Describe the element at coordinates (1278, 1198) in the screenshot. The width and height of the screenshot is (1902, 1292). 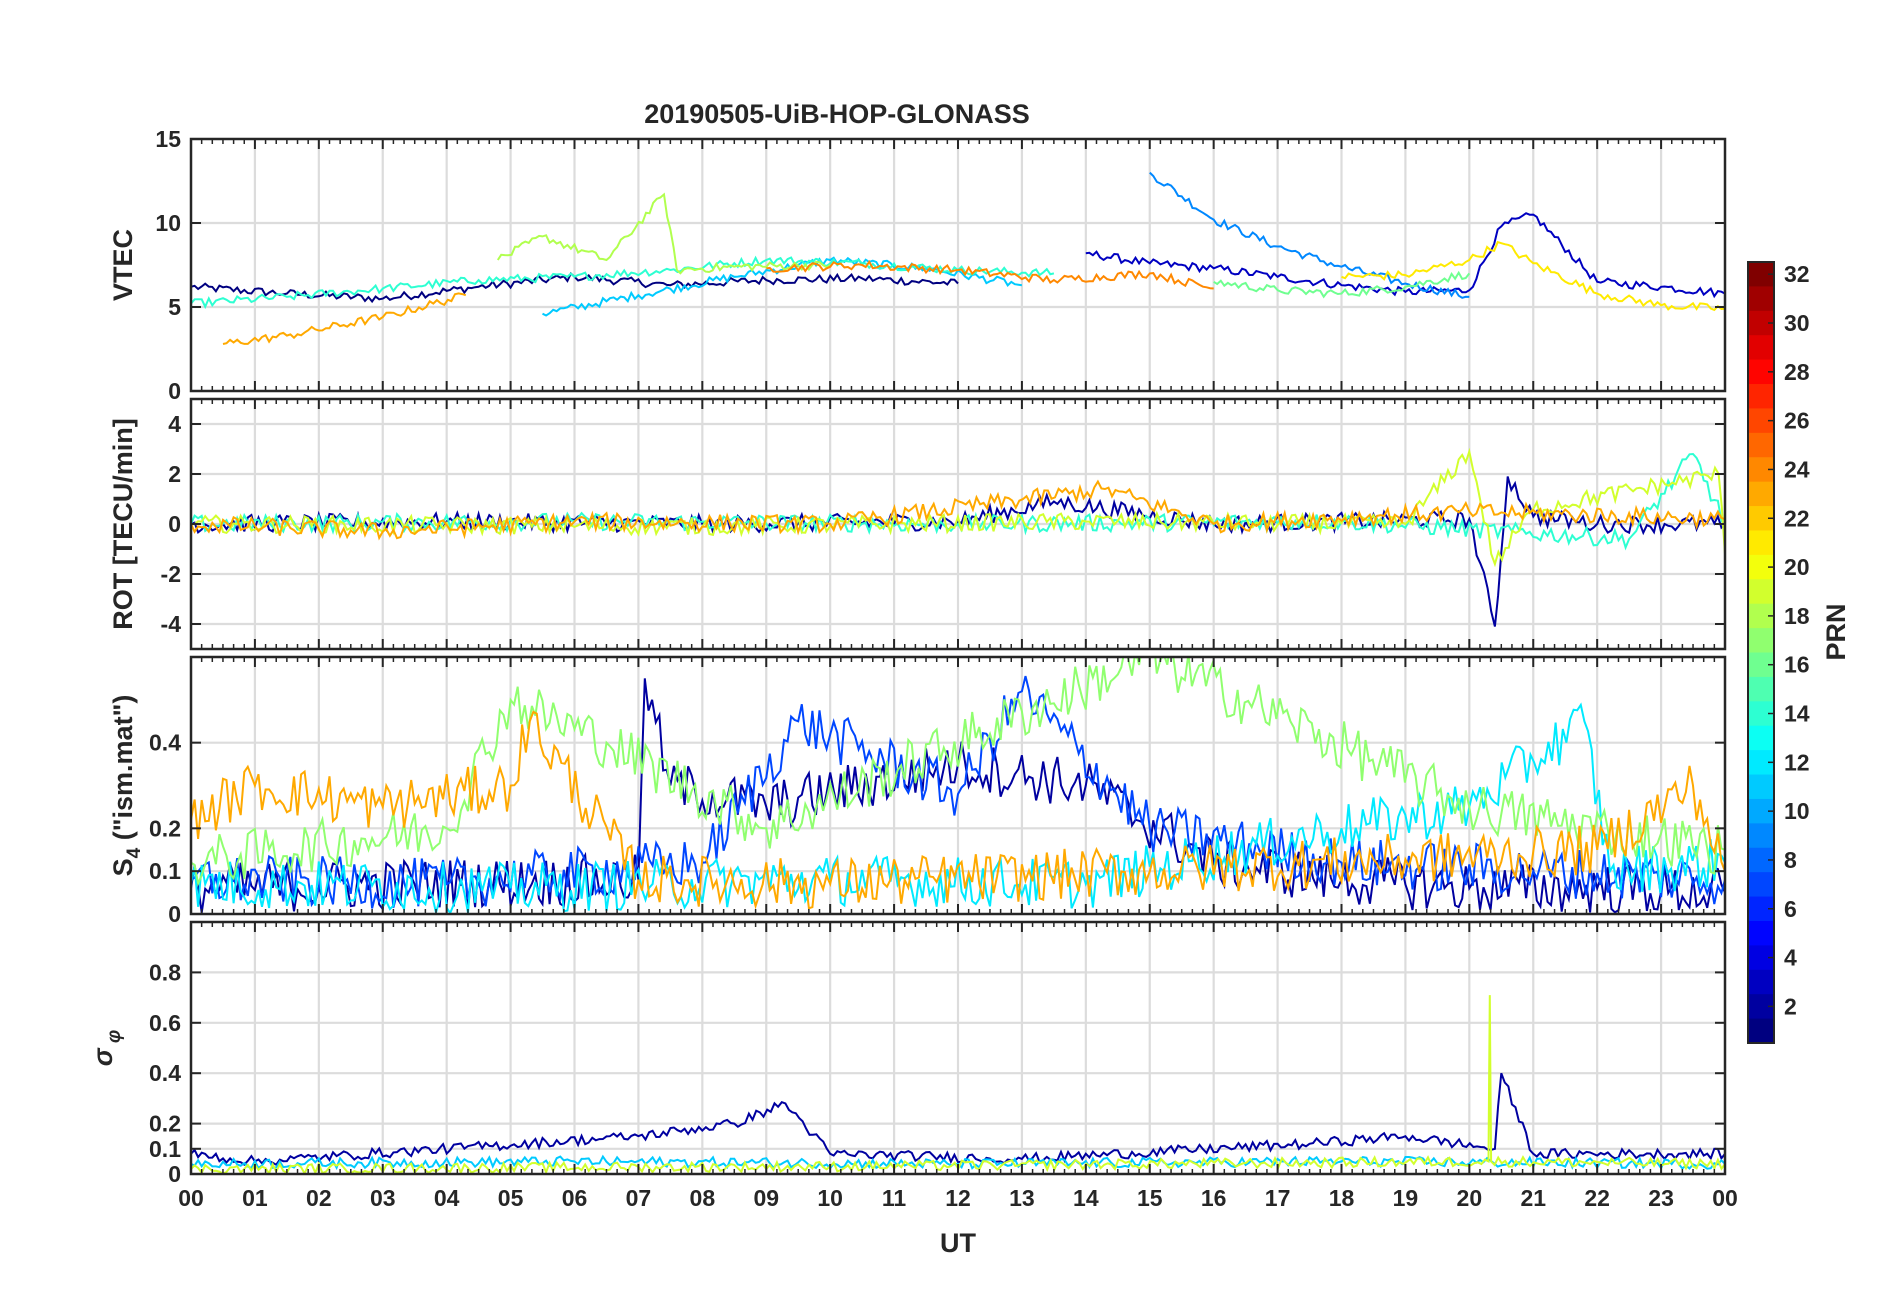
I see `x-tick-label: 17` at that location.